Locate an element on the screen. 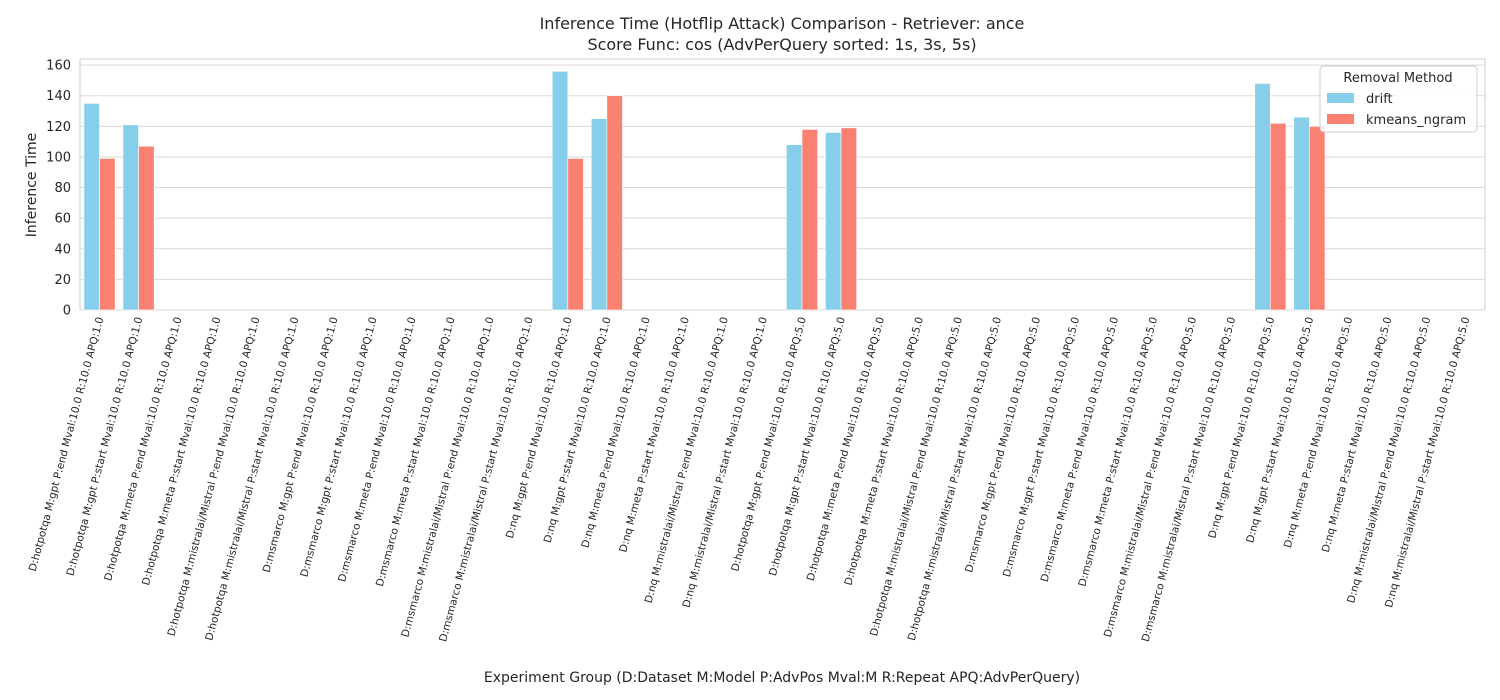  y-tick-label: 100 is located at coordinates (58, 157).